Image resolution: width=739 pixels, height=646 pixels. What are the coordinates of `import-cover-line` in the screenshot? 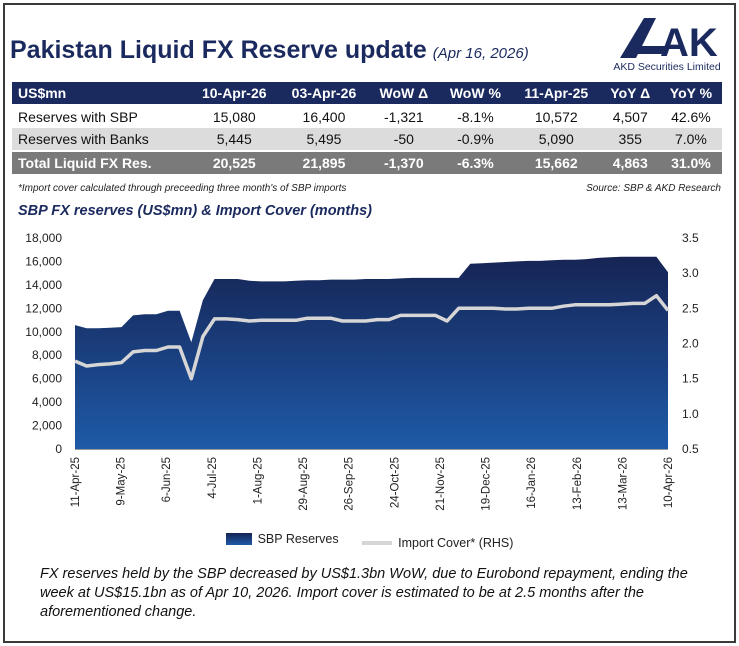 It's located at (372, 337).